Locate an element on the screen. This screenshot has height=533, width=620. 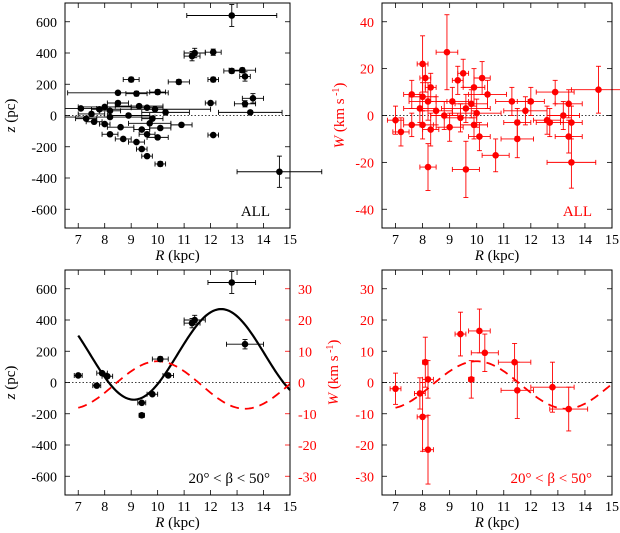
y2-axis-label: W (km s -1) is located at coordinates (333, 373).